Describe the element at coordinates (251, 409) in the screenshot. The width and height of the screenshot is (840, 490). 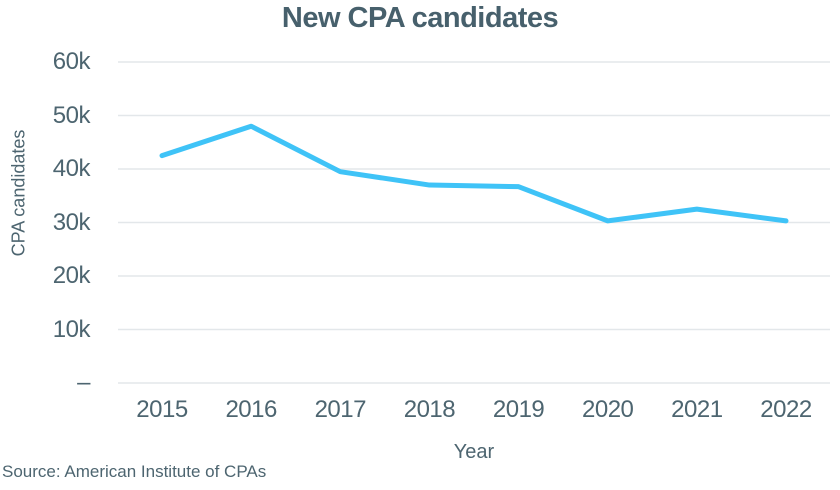
I see `x-tick-label: 2016` at that location.